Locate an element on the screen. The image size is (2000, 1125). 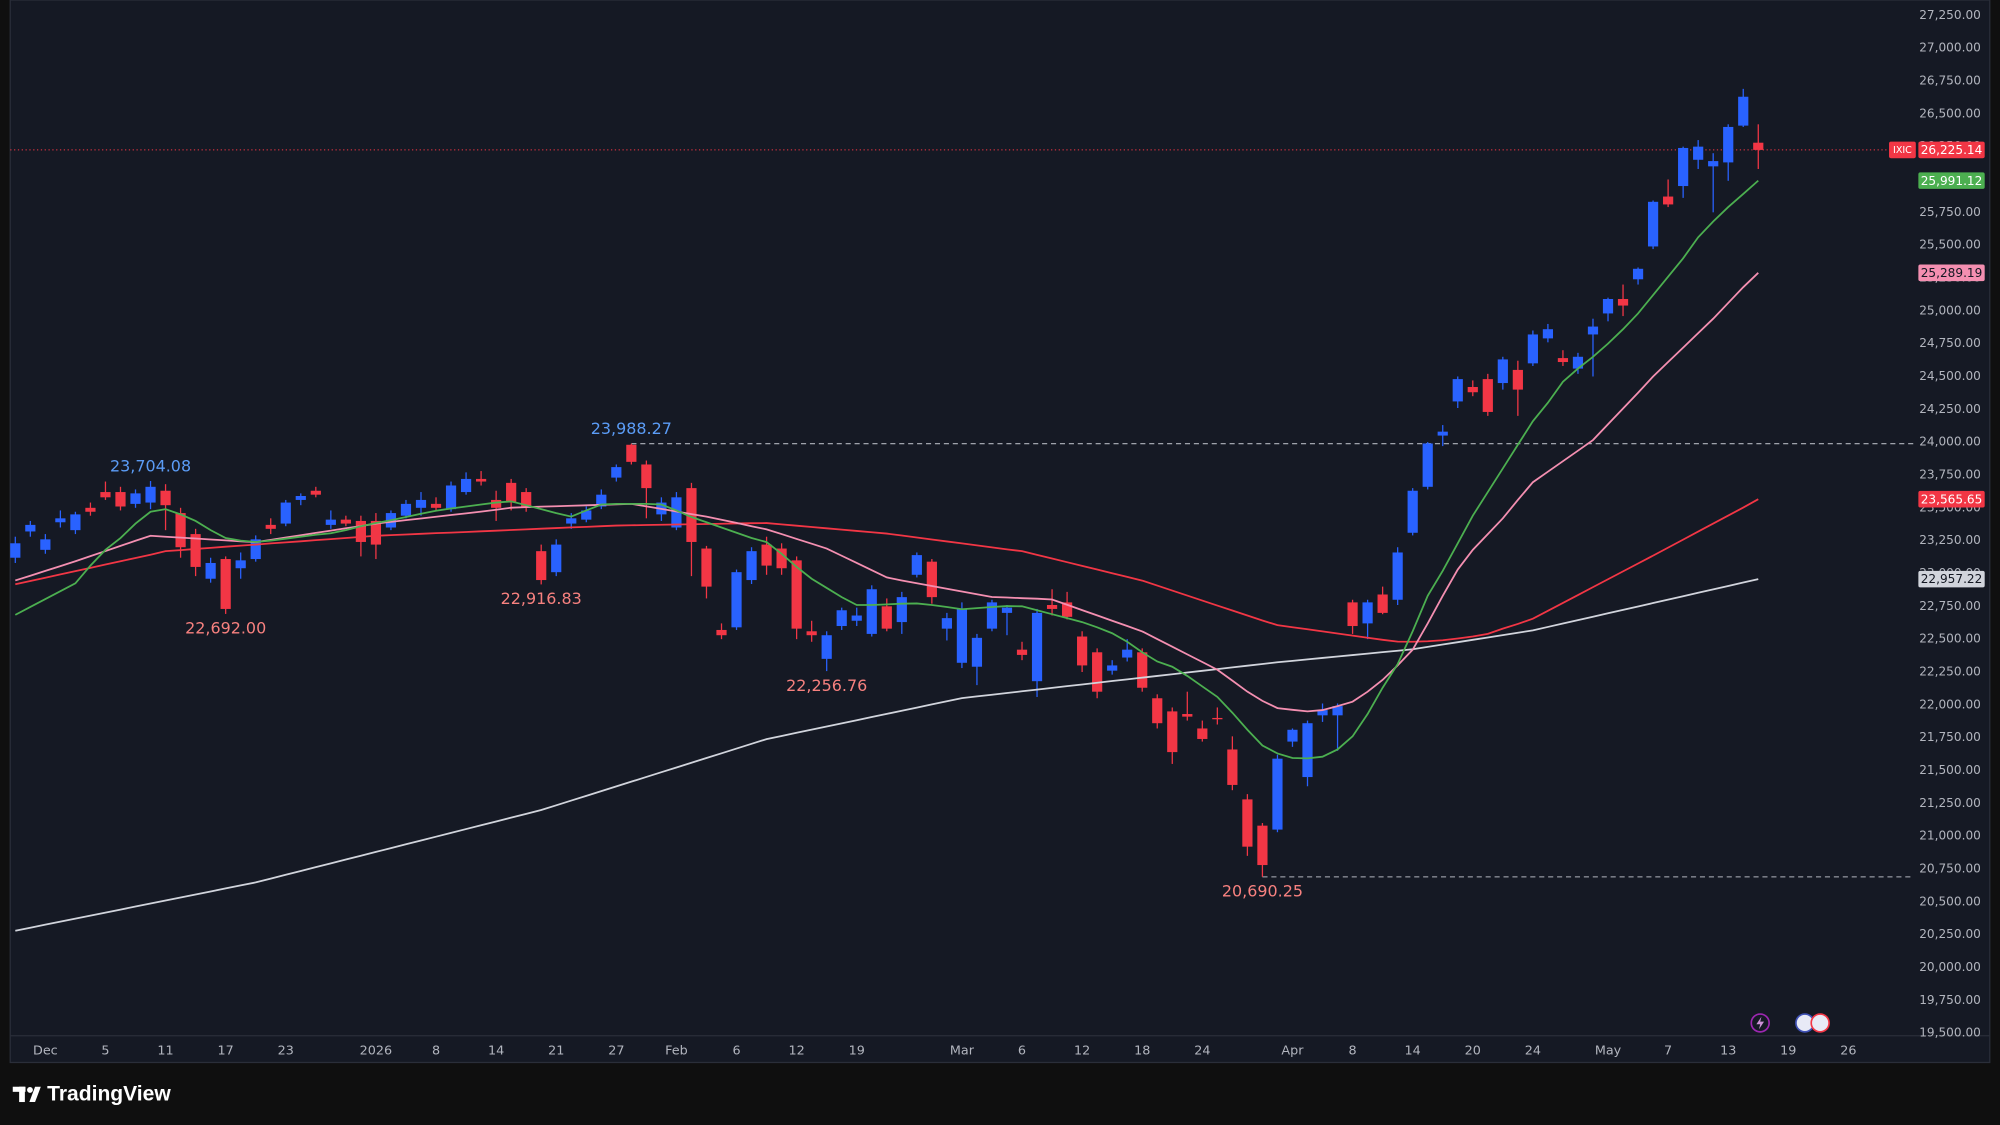
y-tick-label: 24,000.00 is located at coordinates (1950, 442).